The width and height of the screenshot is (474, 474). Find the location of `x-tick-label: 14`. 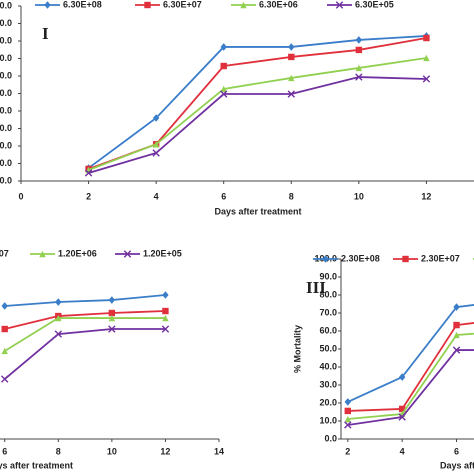

x-tick-label: 14 is located at coordinates (219, 451).